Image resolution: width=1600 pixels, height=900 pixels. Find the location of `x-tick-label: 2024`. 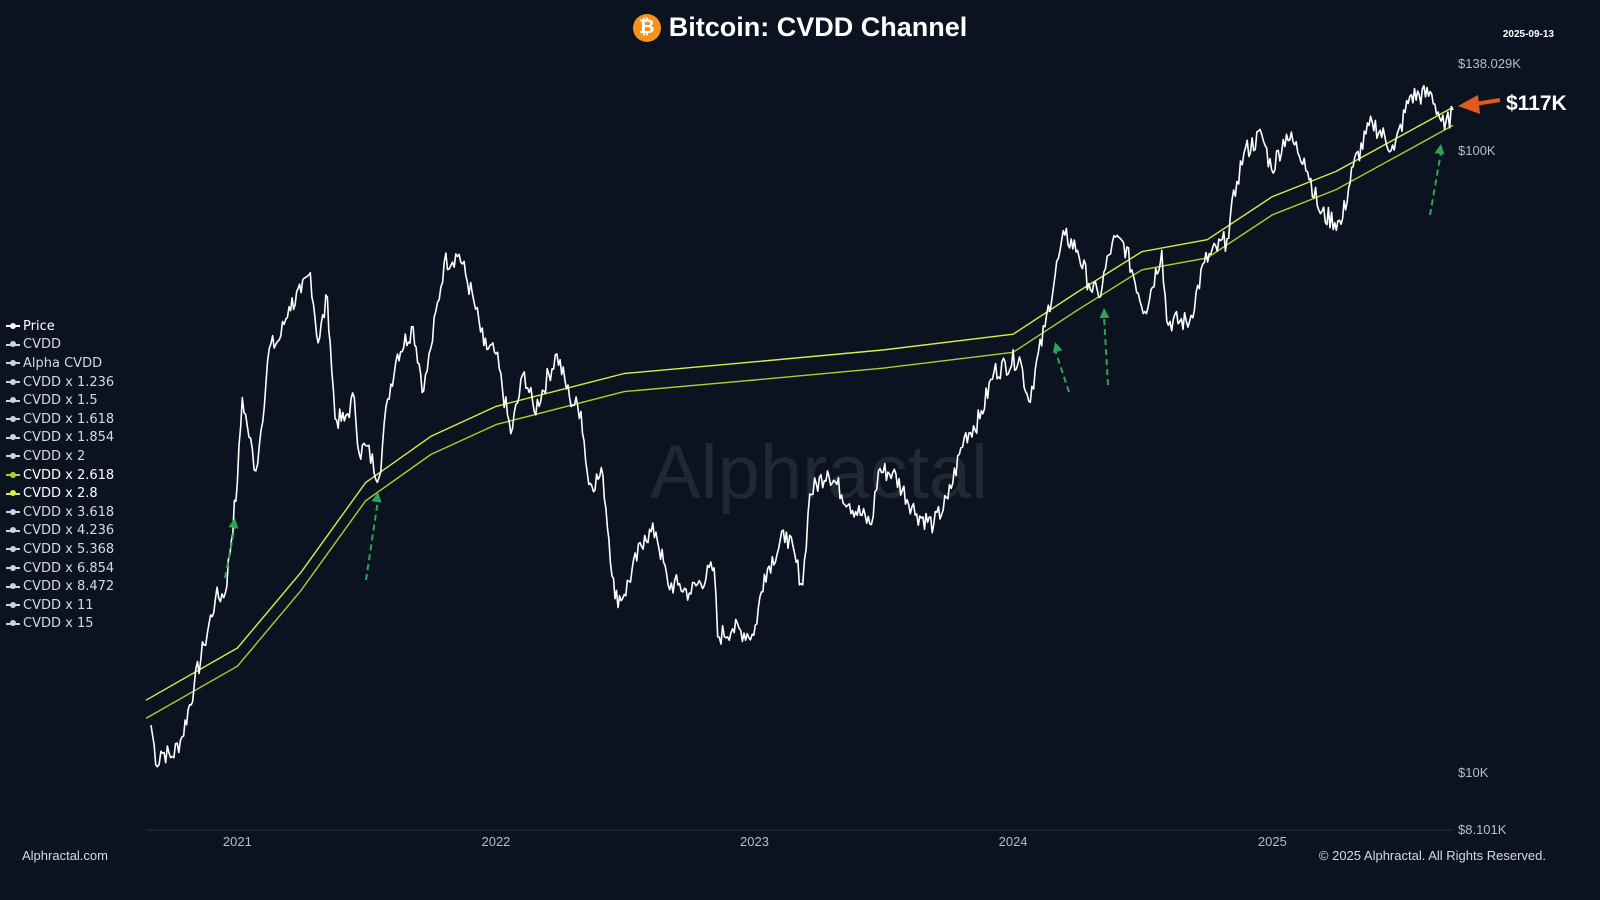

x-tick-label: 2024 is located at coordinates (1013, 841).